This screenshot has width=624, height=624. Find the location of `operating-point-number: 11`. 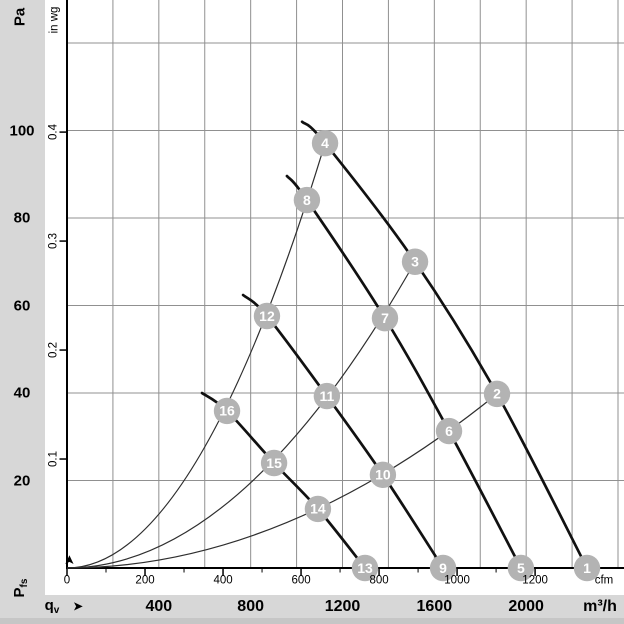

operating-point-number: 11 is located at coordinates (326, 396).